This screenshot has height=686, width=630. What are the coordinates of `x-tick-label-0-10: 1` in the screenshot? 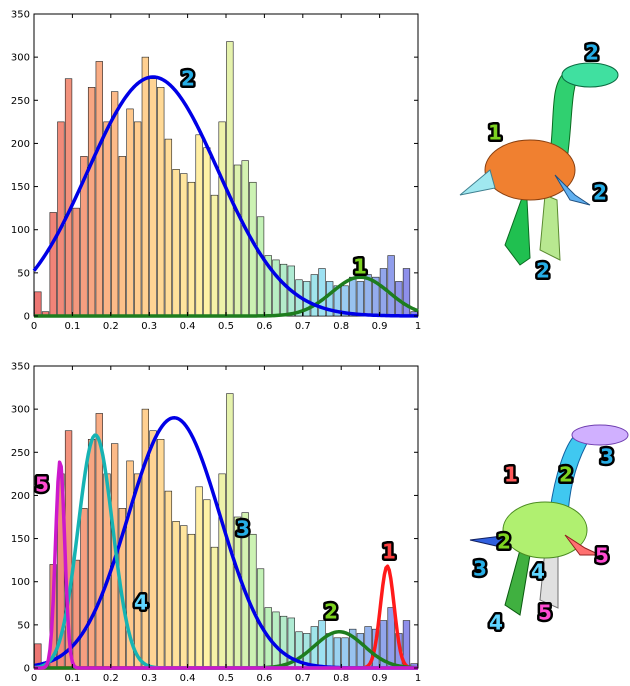 It's located at (418, 326).